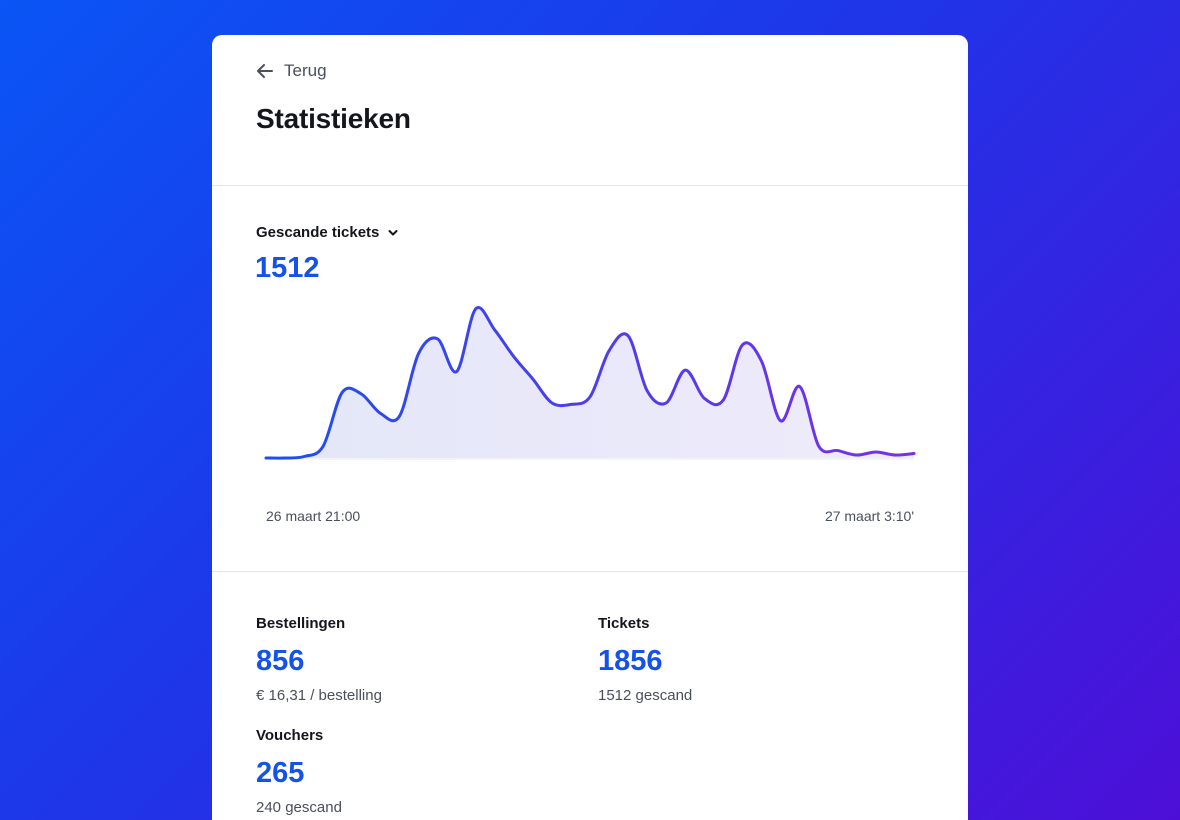 The image size is (1180, 820). I want to click on page-header: Terug Statistieken, so click(590, 110).